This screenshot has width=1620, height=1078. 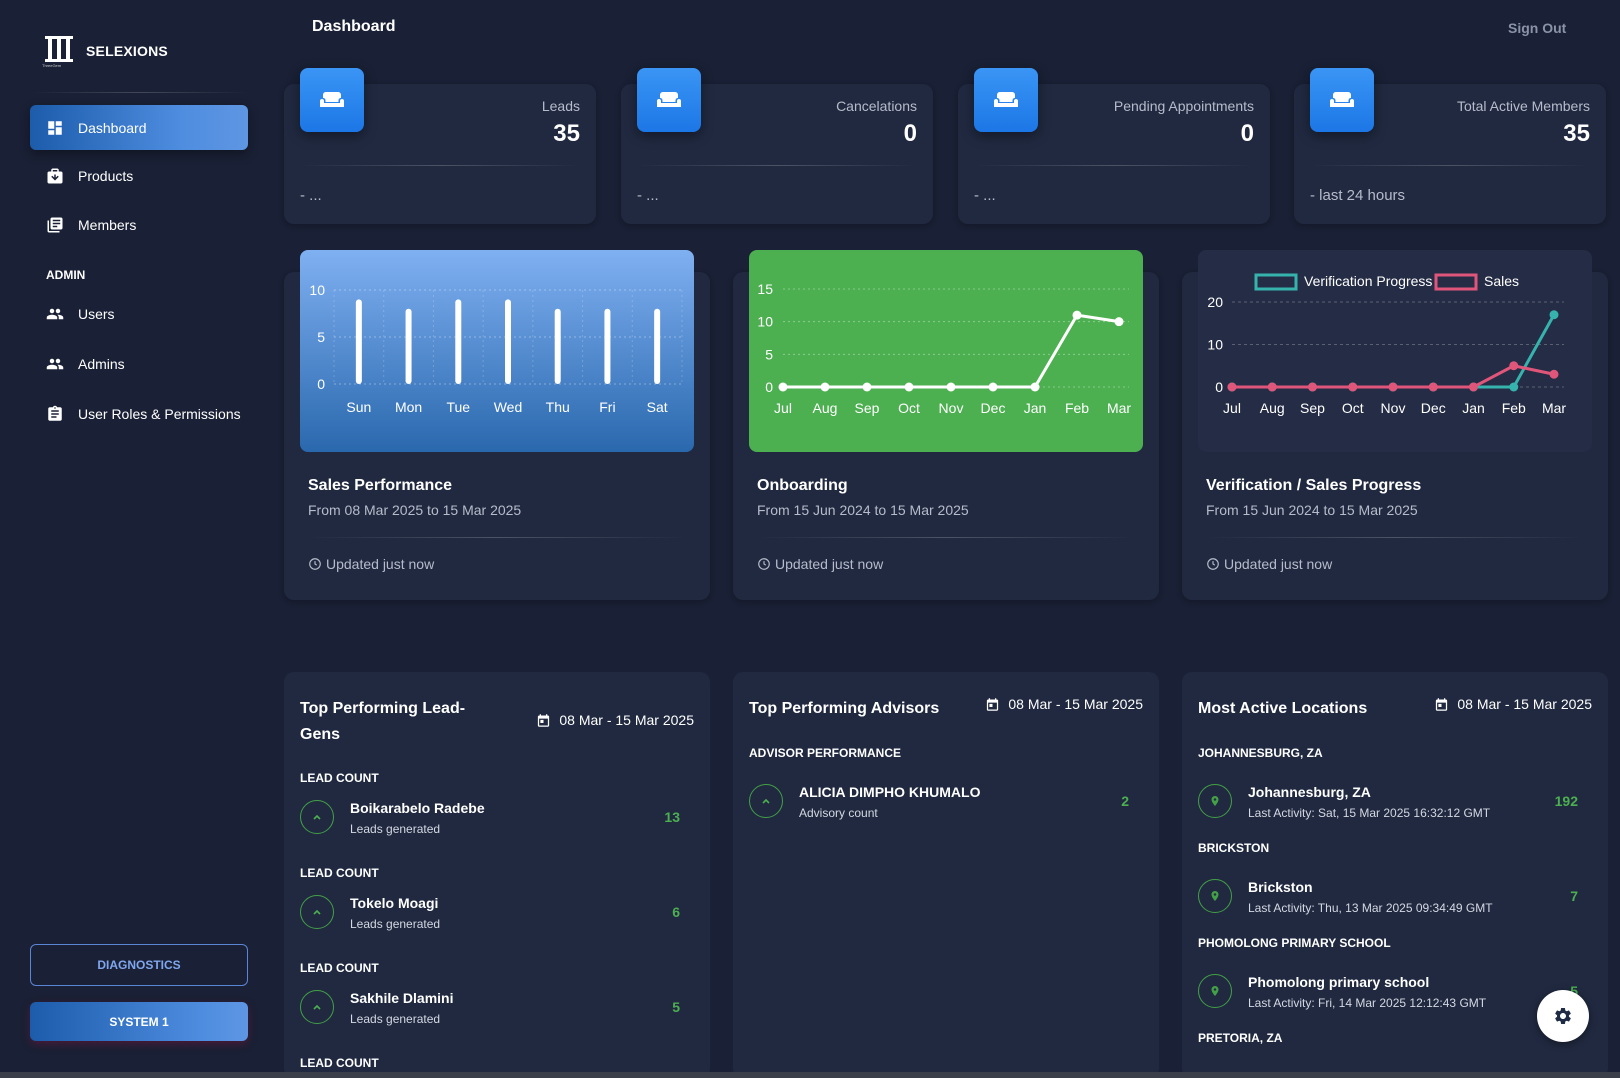 I want to click on stat-label: Cancelations, so click(x=876, y=106).